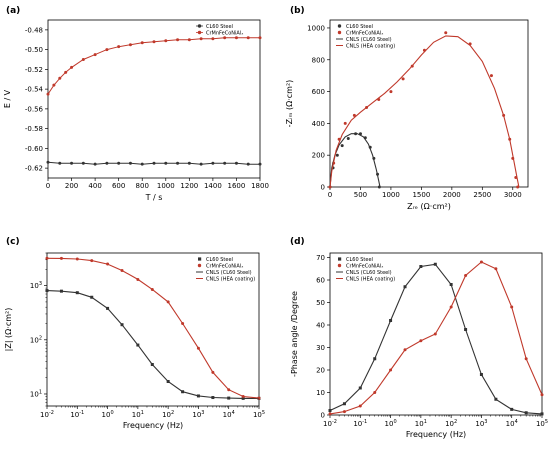 Image resolution: width=550 pixels, height=450 pixels. What do you see at coordinates (7, 98) in the screenshot?
I see `y-axis-label: E / V` at bounding box center [7, 98].